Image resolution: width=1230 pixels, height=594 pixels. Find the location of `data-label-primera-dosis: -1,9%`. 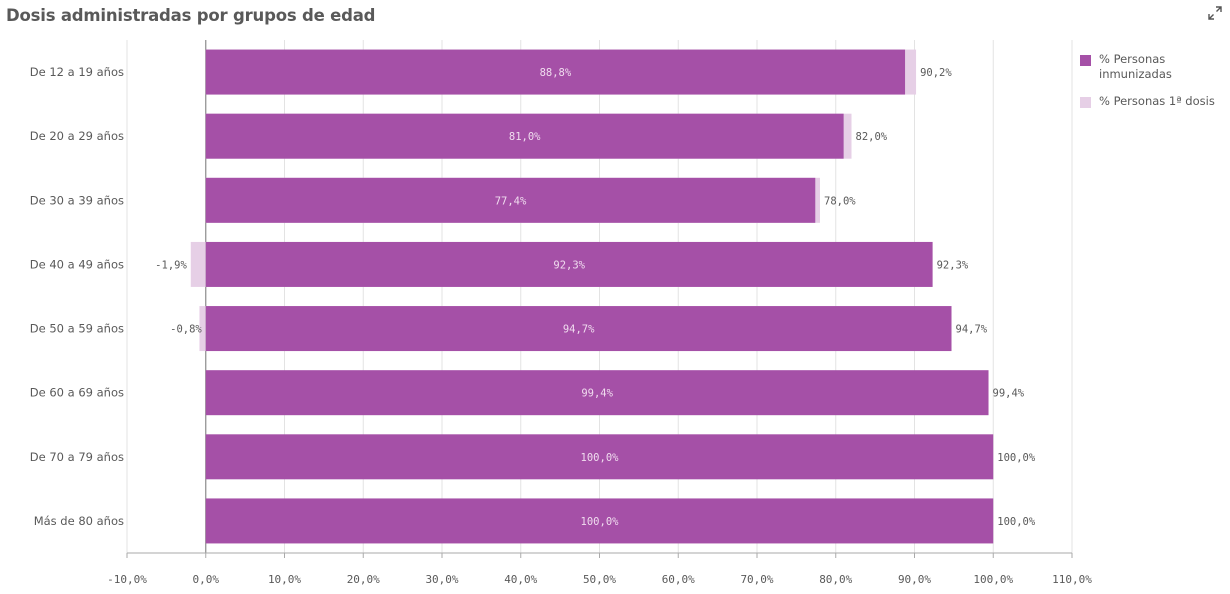

data-label-primera-dosis: -1,9% is located at coordinates (171, 265).